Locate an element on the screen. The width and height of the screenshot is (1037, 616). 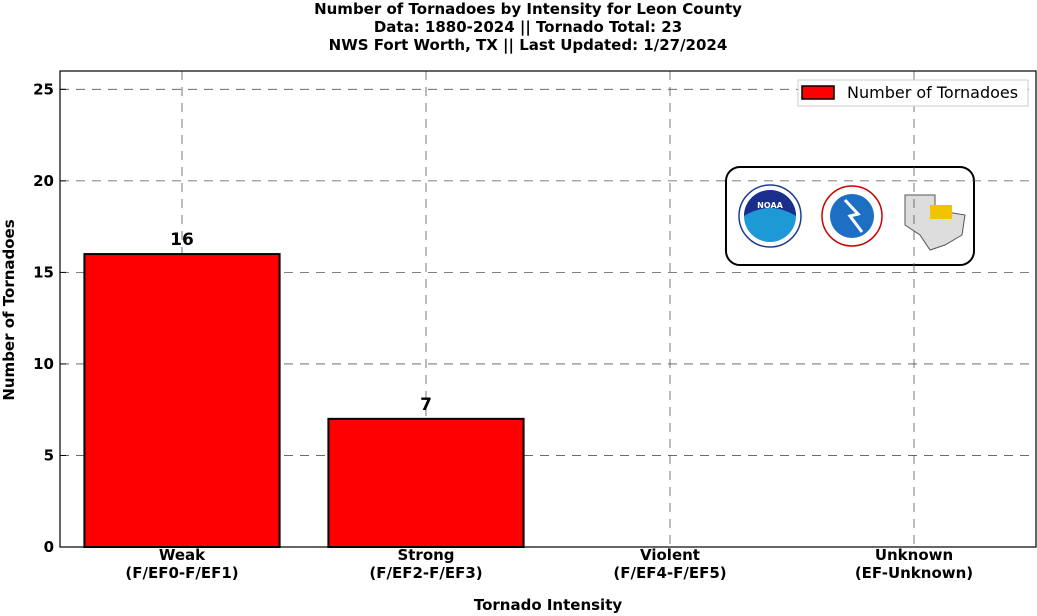
legend: Number of Tornadoes is located at coordinates (913, 93).